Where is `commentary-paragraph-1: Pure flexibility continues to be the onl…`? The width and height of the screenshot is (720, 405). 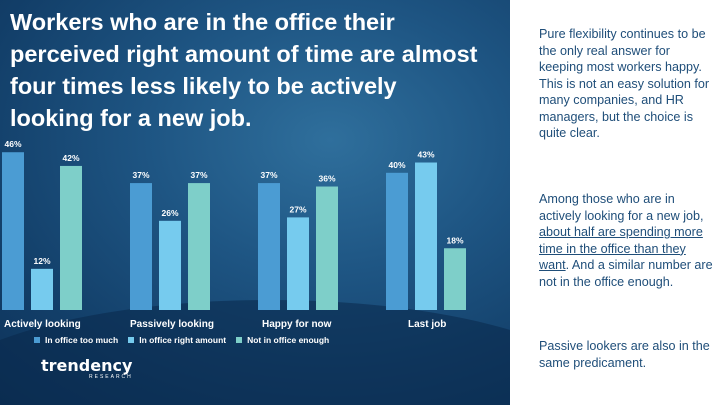 commentary-paragraph-1: Pure flexibility continues to be the onl… is located at coordinates (624, 83).